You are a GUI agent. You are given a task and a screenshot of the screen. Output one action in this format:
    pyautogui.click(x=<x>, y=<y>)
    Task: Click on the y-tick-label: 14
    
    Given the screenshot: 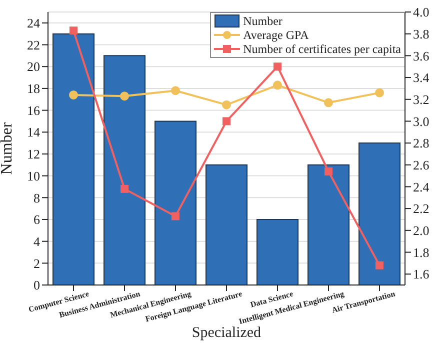 What is the action you would take?
    pyautogui.click(x=33, y=132)
    